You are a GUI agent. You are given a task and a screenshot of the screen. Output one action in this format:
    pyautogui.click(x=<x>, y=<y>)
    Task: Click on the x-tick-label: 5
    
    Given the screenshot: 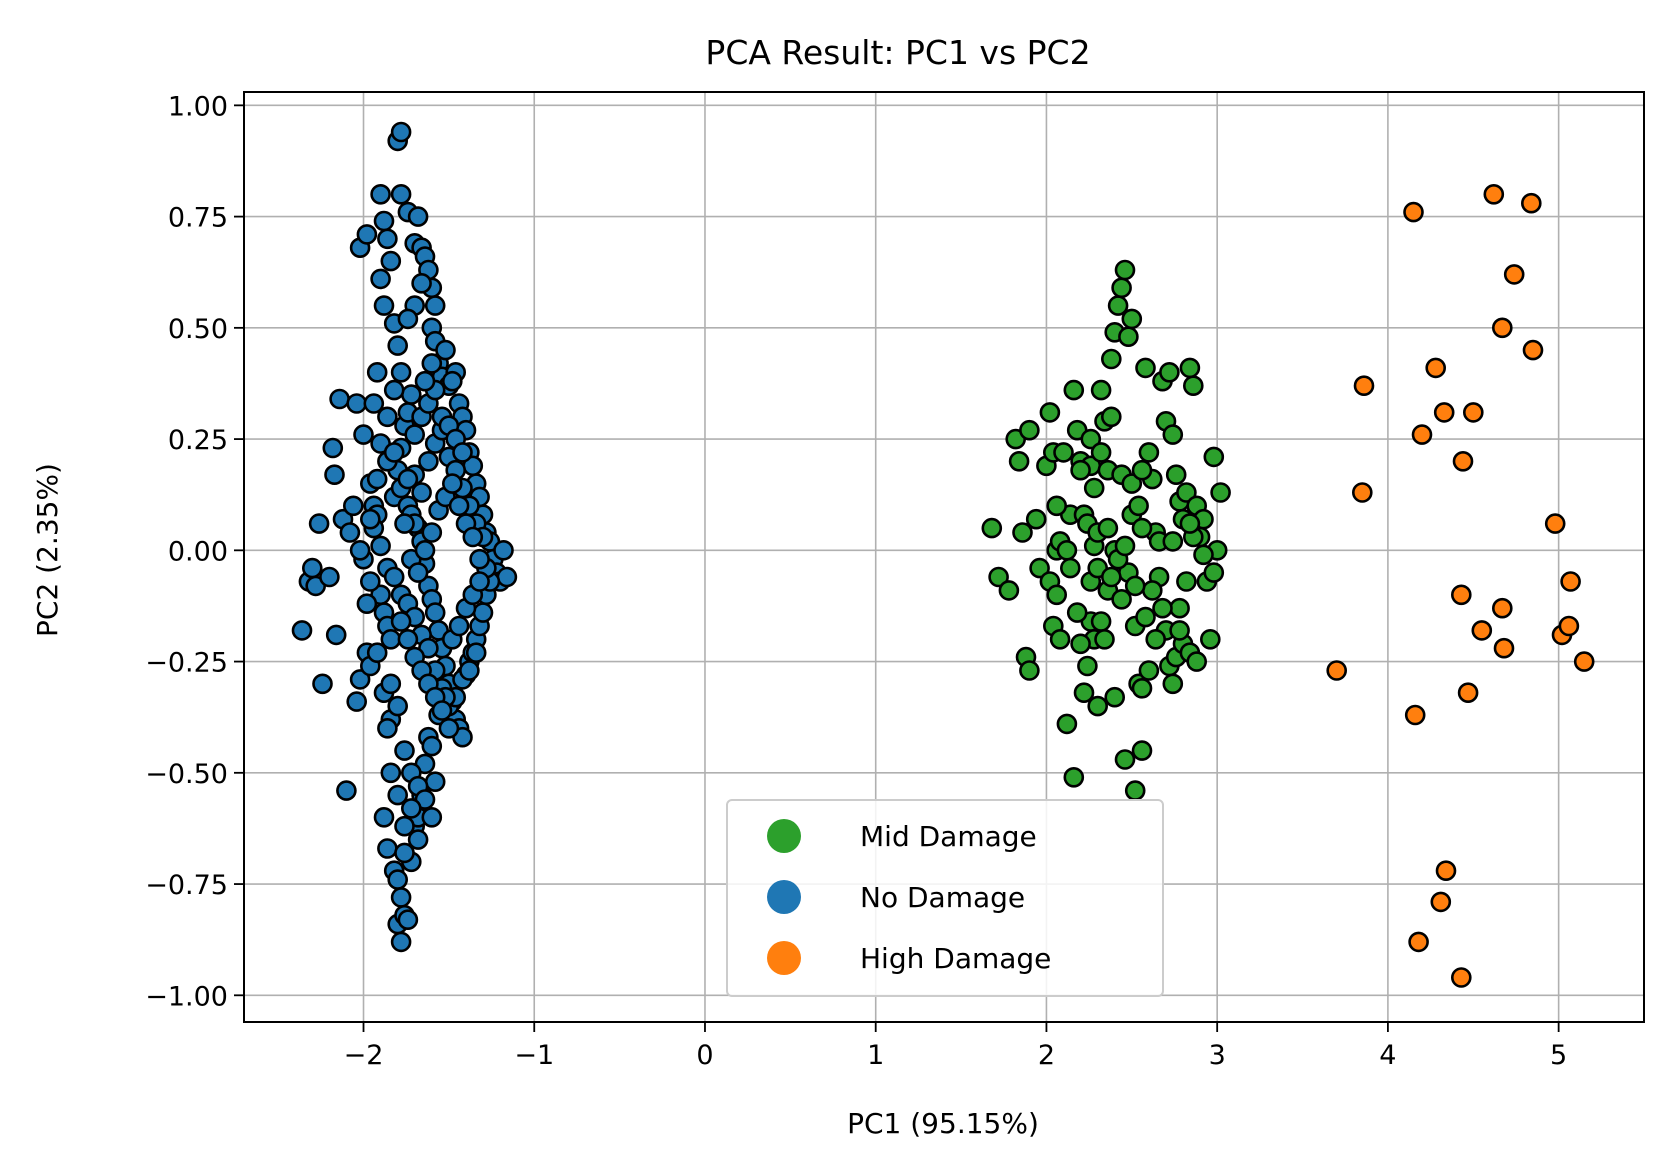 What is the action you would take?
    pyautogui.click(x=1558, y=1055)
    